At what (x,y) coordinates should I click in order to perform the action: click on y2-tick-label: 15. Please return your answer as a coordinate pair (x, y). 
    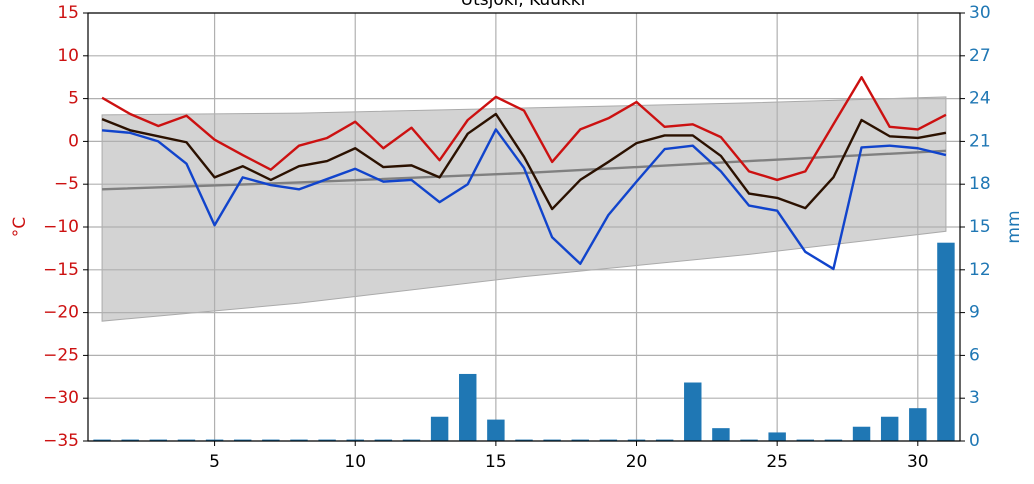
    Looking at the image, I should click on (980, 227).